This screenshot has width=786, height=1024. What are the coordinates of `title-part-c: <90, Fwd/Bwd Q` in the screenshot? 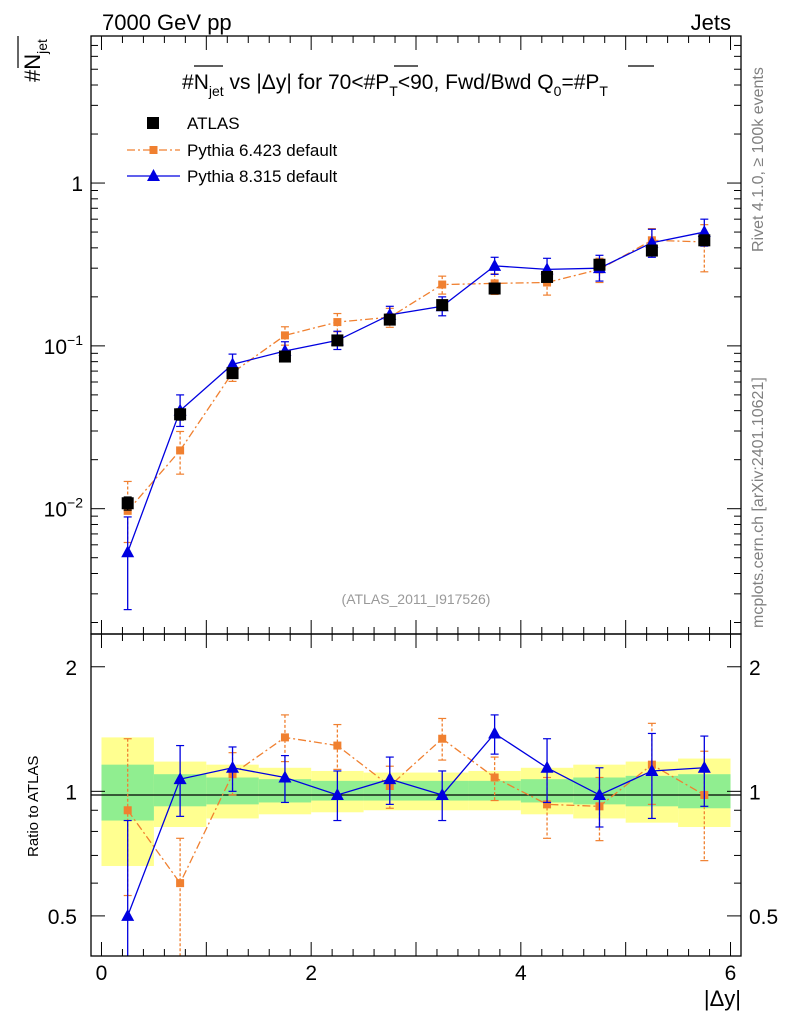 It's located at (476, 82).